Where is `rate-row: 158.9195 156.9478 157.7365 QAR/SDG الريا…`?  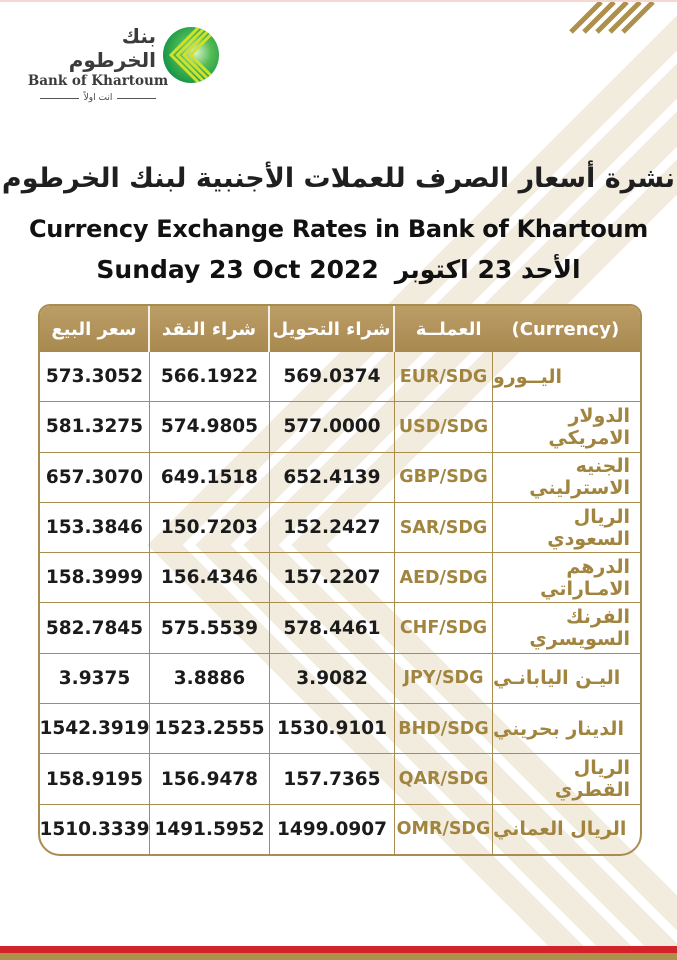 rate-row: 158.9195 156.9478 157.7365 QAR/SDG الريا… is located at coordinates (340, 778).